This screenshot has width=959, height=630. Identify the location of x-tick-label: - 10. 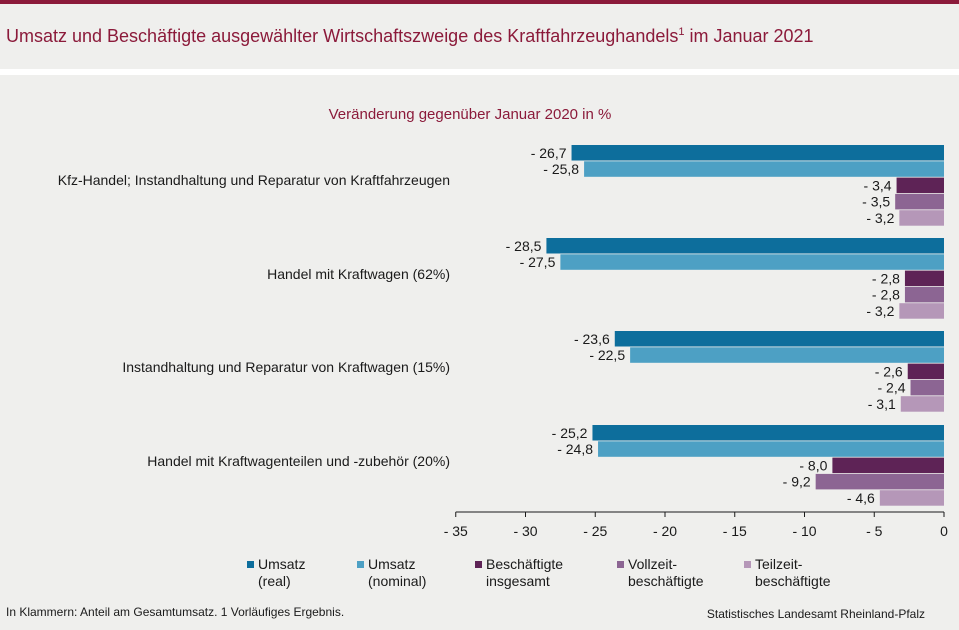
(804, 531).